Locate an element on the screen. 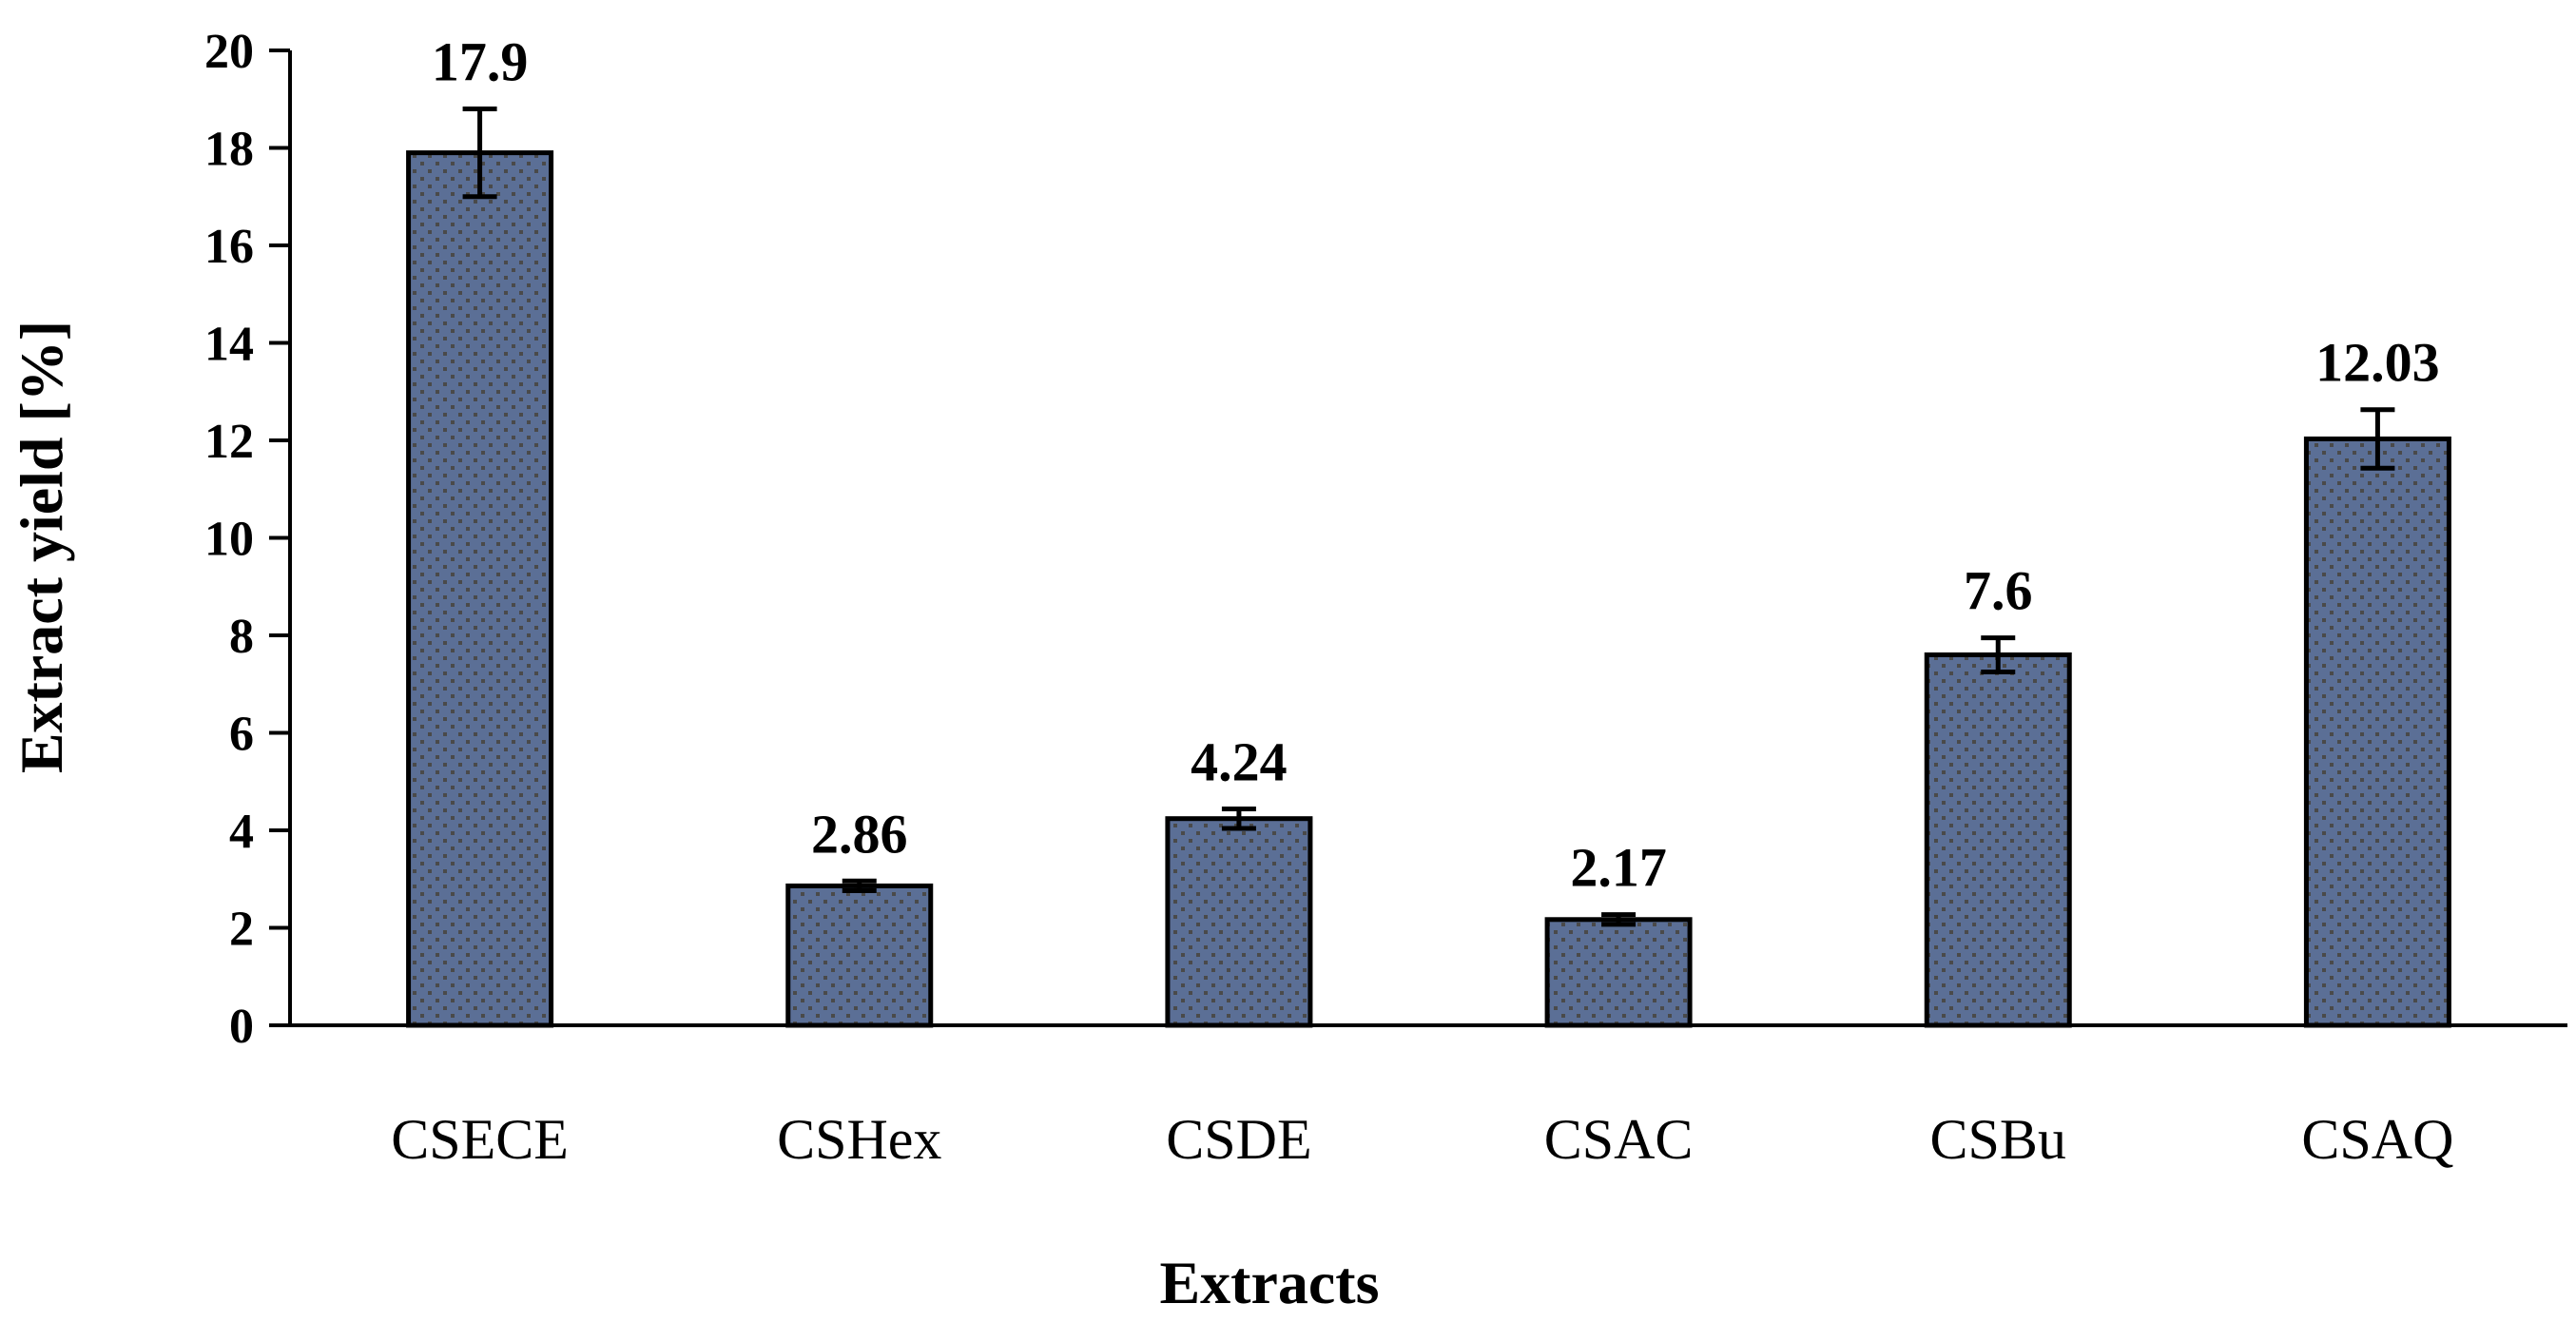 This screenshot has width=2576, height=1323. y-tick-label: 10 is located at coordinates (229, 540).